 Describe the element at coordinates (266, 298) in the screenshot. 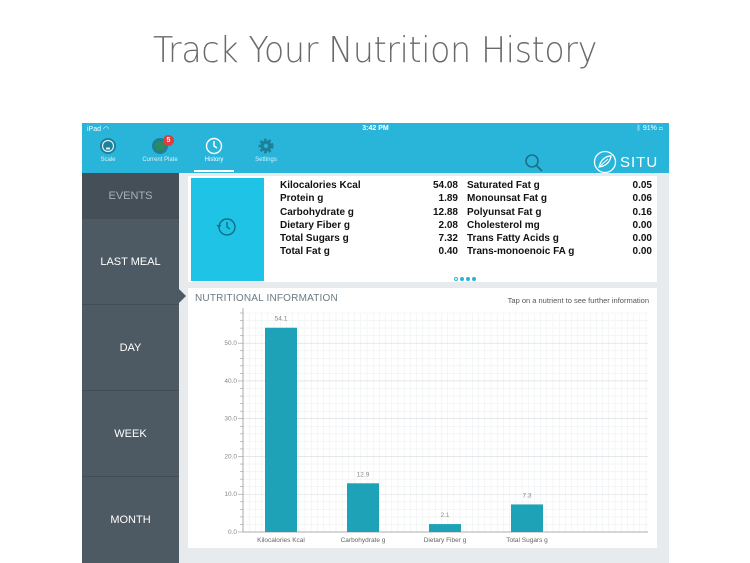

I see `chart-title: NUTRITIONAL INFORMATION` at that location.